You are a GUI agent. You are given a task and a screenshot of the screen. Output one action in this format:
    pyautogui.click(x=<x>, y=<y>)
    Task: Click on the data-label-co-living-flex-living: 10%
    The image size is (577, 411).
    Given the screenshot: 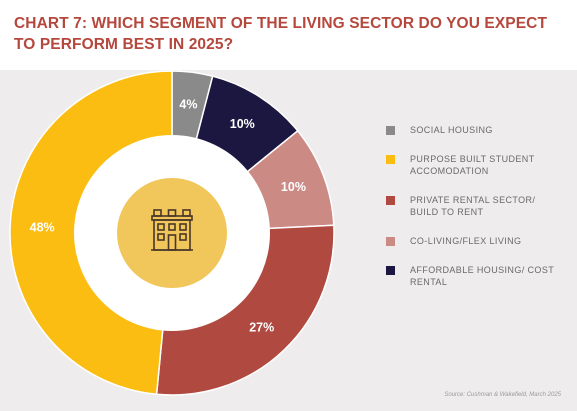 What is the action you would take?
    pyautogui.click(x=293, y=187)
    